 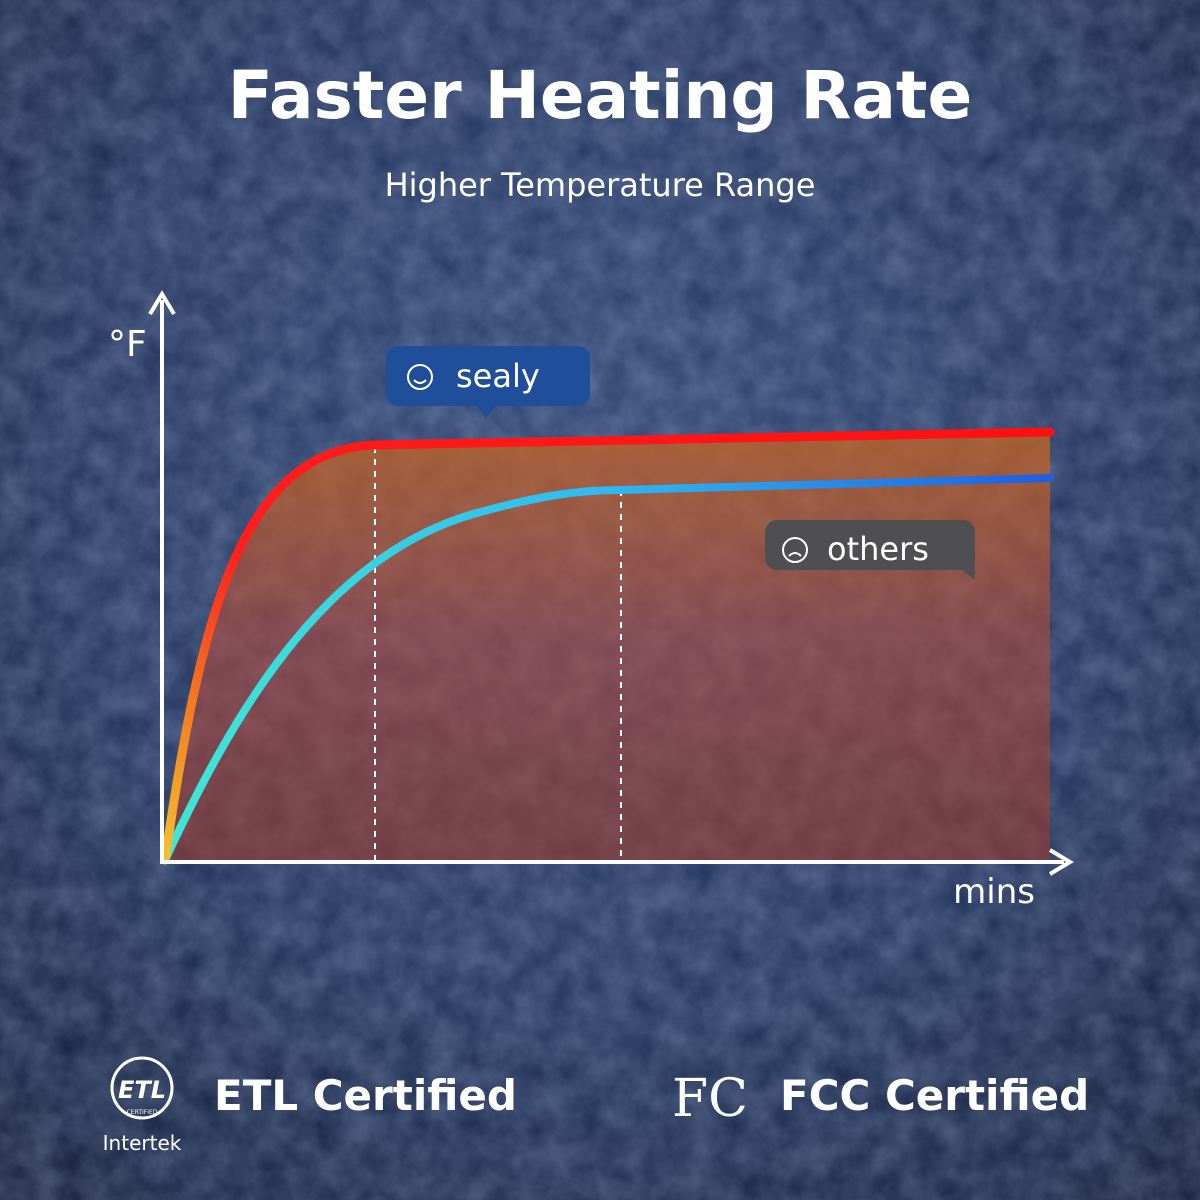 What do you see at coordinates (600, 95) in the screenshot?
I see `title: Faster Heating Rate` at bounding box center [600, 95].